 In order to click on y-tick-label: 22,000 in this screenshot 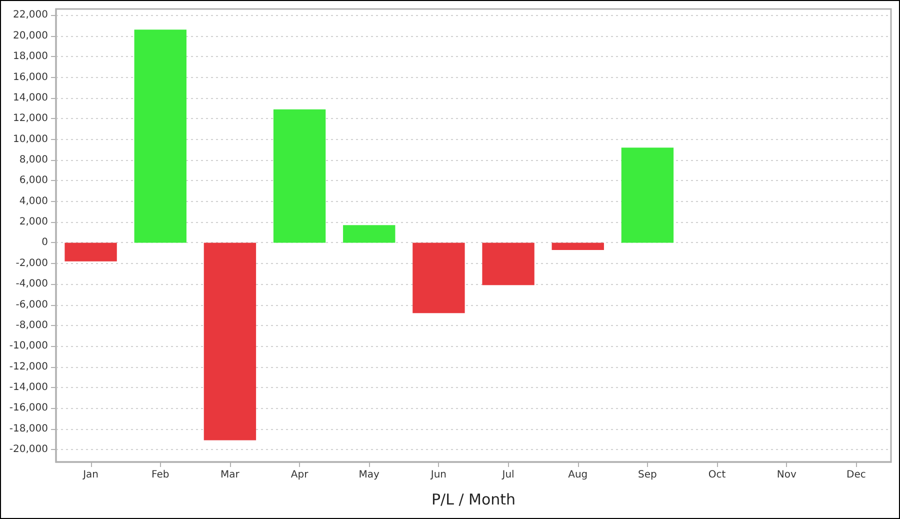, I will do `click(30, 15)`.